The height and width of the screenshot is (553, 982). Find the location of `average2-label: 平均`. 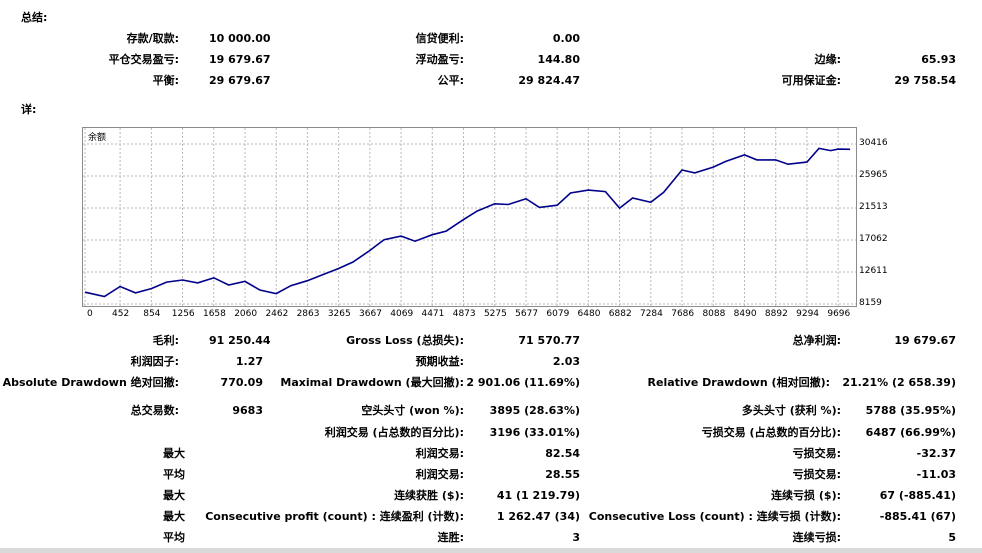

average2-label: 平均 is located at coordinates (174, 537).